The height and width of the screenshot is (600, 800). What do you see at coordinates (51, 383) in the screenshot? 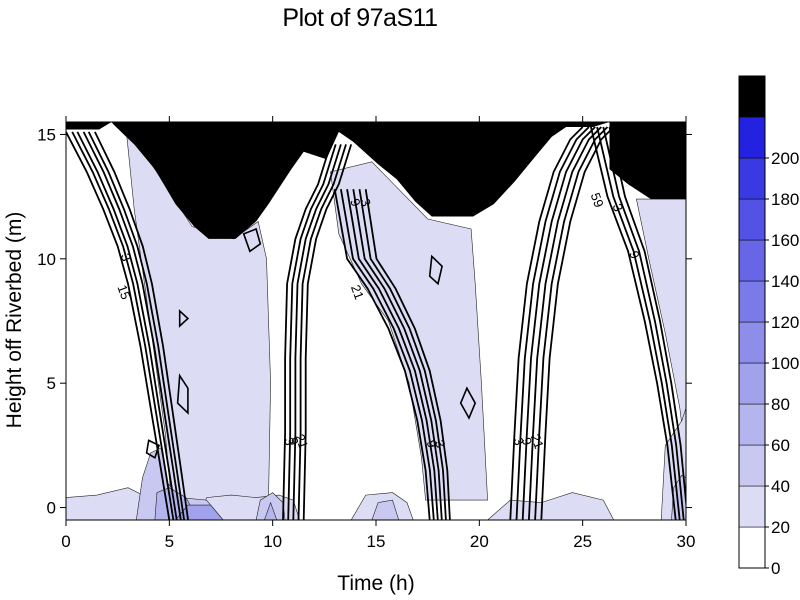
I see `y-tick-label: 5` at bounding box center [51, 383].